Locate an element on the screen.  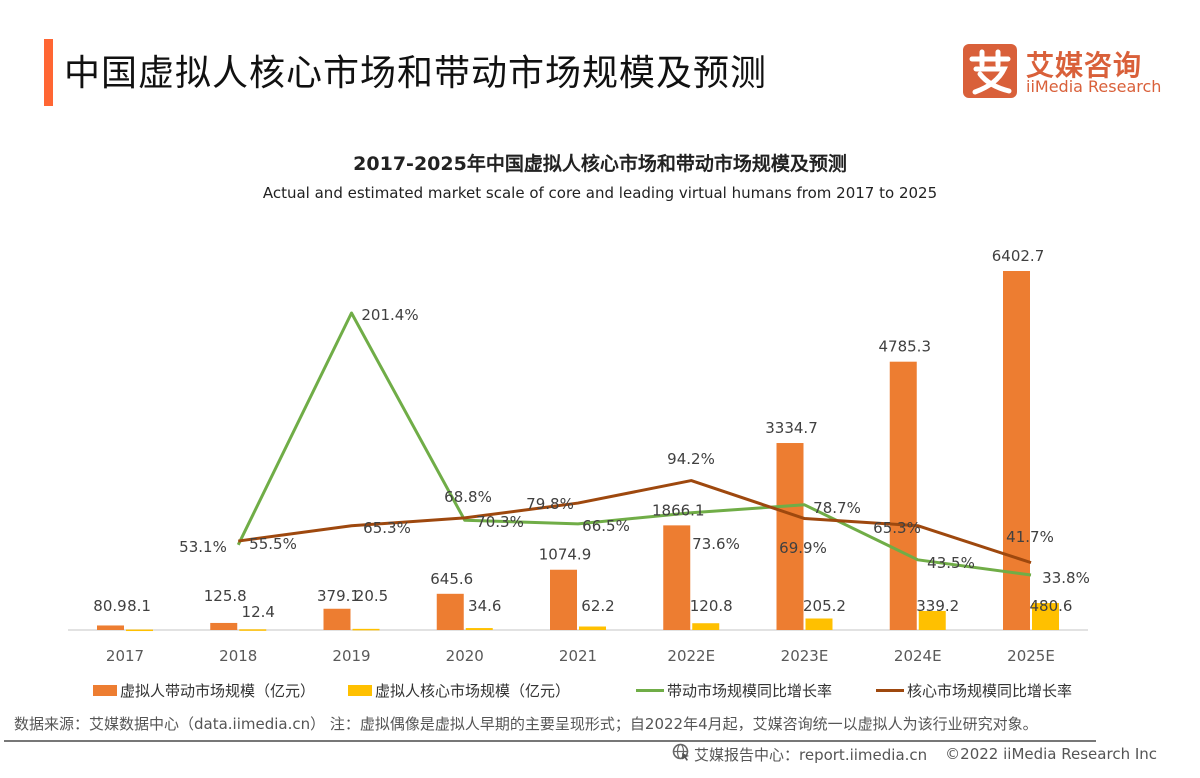
data-label-core-growth: 79.8% is located at coordinates (550, 504).